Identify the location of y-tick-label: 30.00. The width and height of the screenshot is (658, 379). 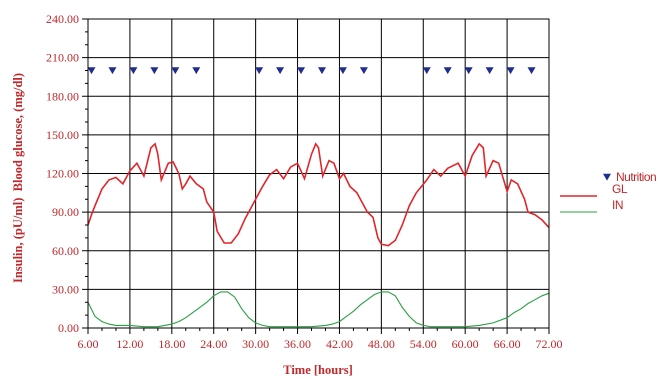
(65, 289).